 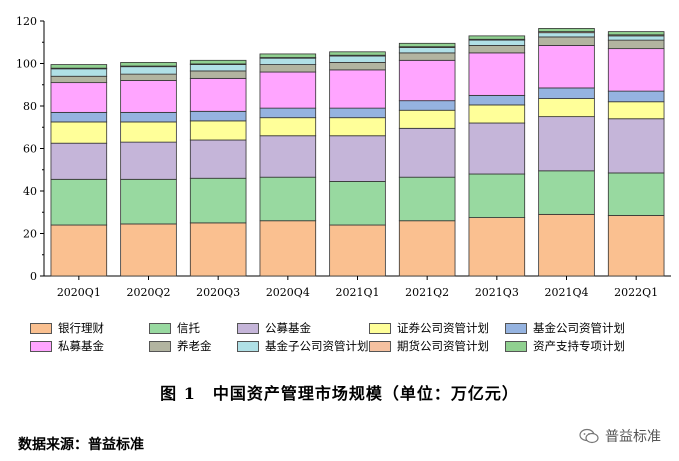 What do you see at coordinates (81, 328) in the screenshot?
I see `legend-label: 银行理财` at bounding box center [81, 328].